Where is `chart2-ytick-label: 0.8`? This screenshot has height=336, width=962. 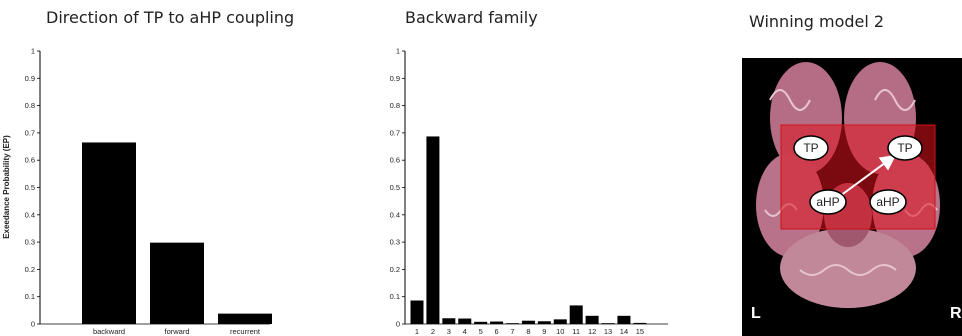
chart2-ytick-label: 0.8 is located at coordinates (395, 105).